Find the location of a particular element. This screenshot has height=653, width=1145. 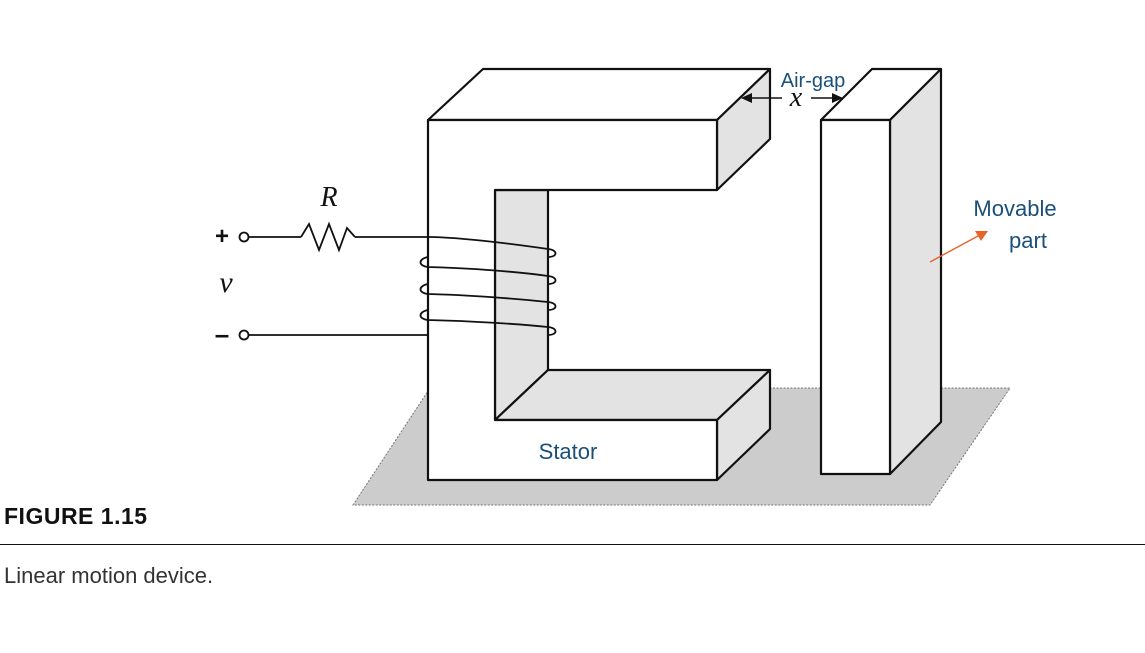

air-gap-label: Air-gap is located at coordinates (813, 81).